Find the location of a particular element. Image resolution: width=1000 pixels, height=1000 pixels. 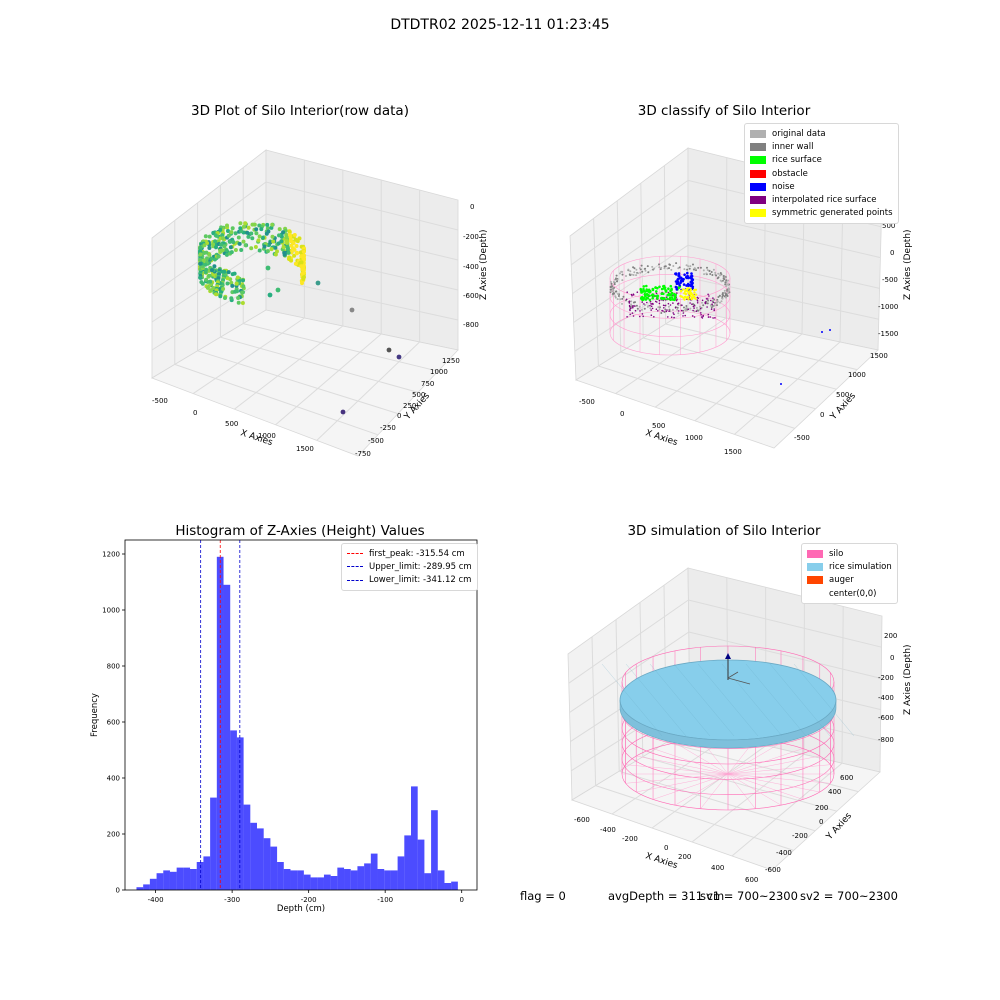

noise-point is located at coordinates (687, 273).